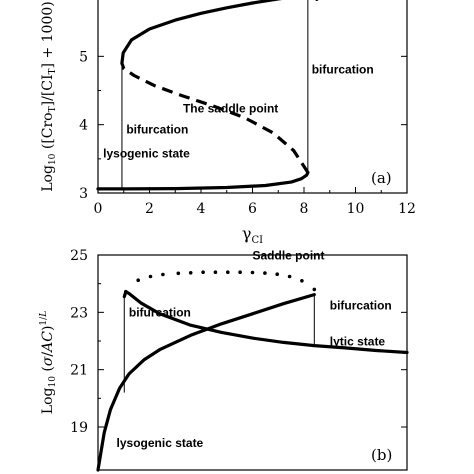 The width and height of the screenshot is (474, 474). What do you see at coordinates (252, 235) in the screenshot?
I see `panel-a-x-axis-label: γCI` at bounding box center [252, 235].